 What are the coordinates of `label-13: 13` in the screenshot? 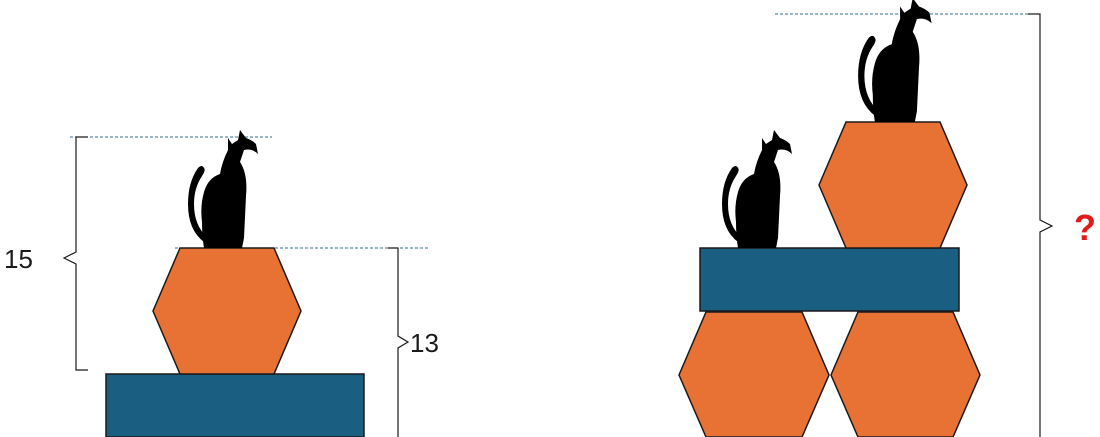 It's located at (424, 343).